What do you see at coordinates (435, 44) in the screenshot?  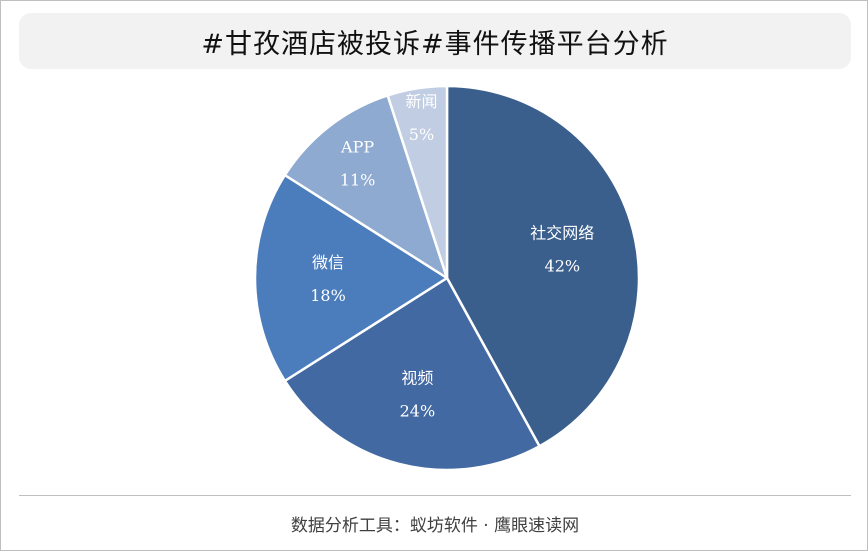 I see `chart-title: #甘孜酒店被投诉#事件传播平台分析` at bounding box center [435, 44].